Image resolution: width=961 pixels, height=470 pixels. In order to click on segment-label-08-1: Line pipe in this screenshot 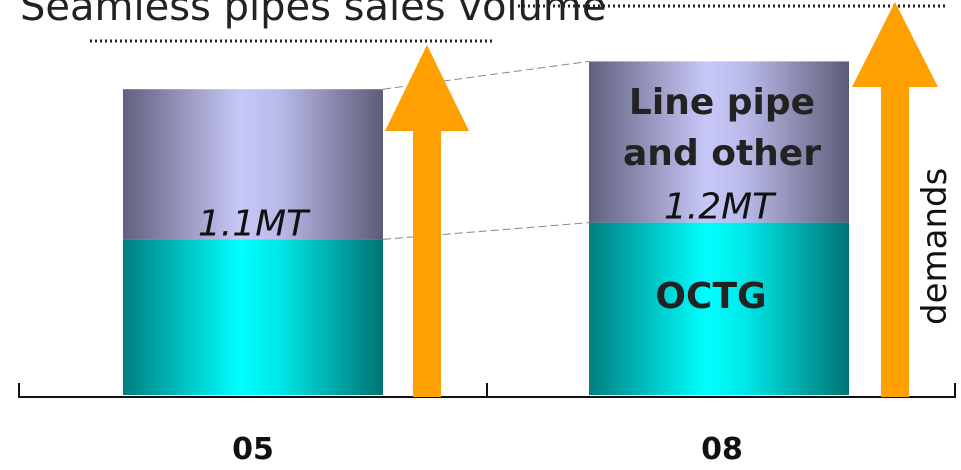, I will do `click(722, 102)`.